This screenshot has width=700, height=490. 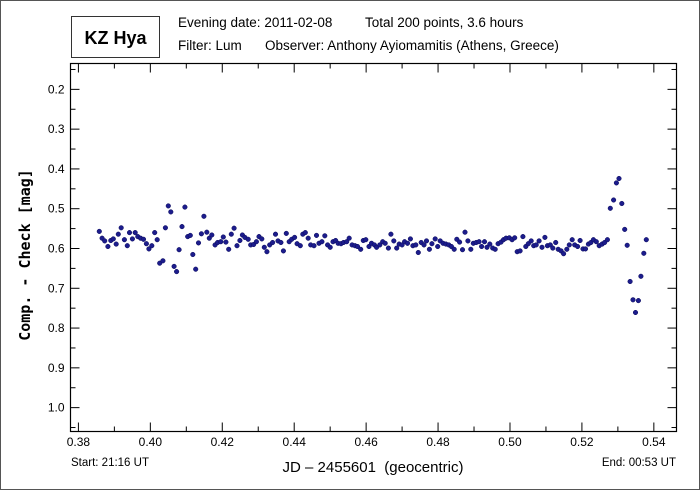 I want to click on y-tick-label: 0.7, so click(x=56, y=288).